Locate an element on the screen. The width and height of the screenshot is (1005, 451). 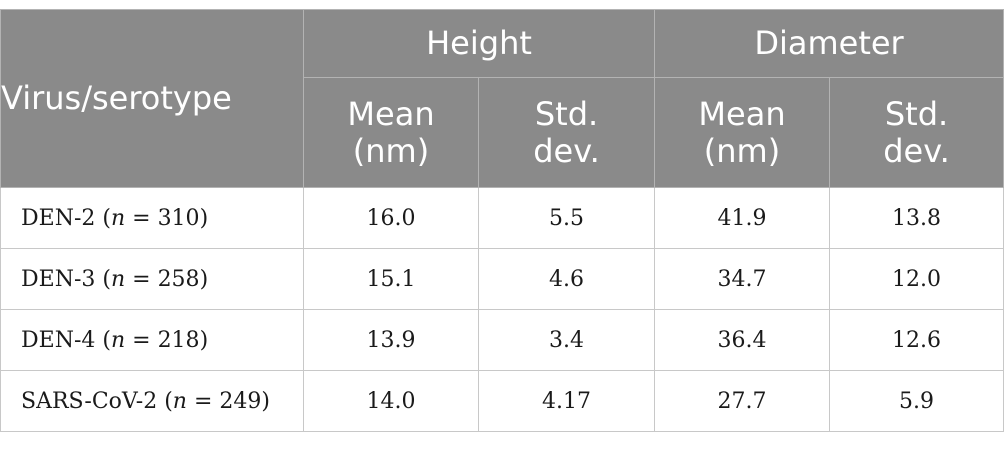
diameter-mean-header: Mean (nm) is located at coordinates (742, 132).